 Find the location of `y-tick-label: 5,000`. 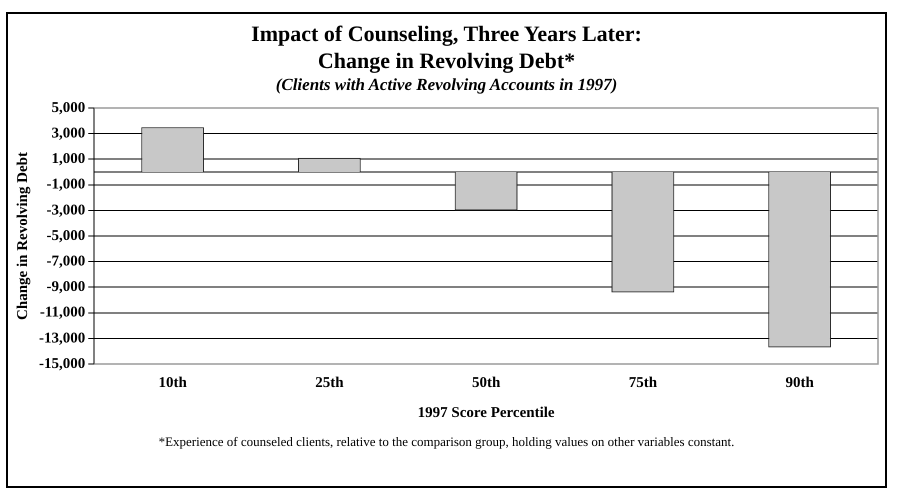

y-tick-label: 5,000 is located at coordinates (68, 108).